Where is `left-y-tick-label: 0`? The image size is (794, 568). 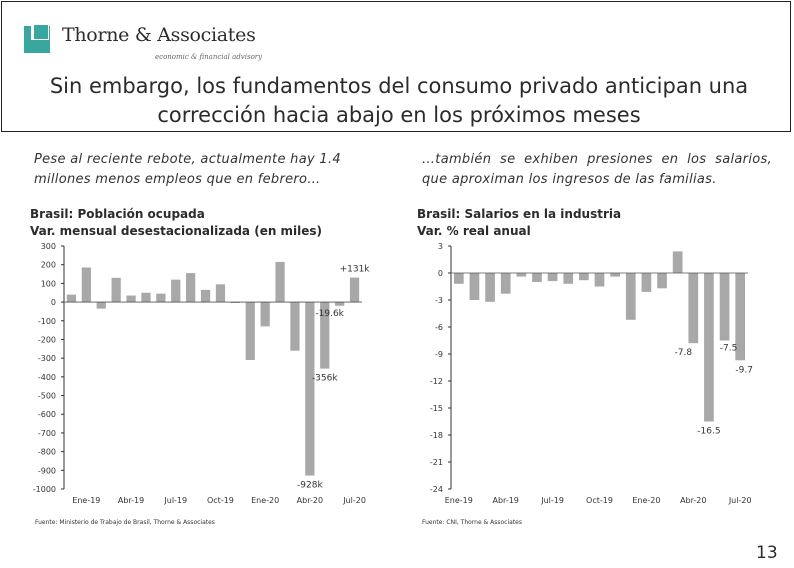 left-y-tick-label: 0 is located at coordinates (53, 302).